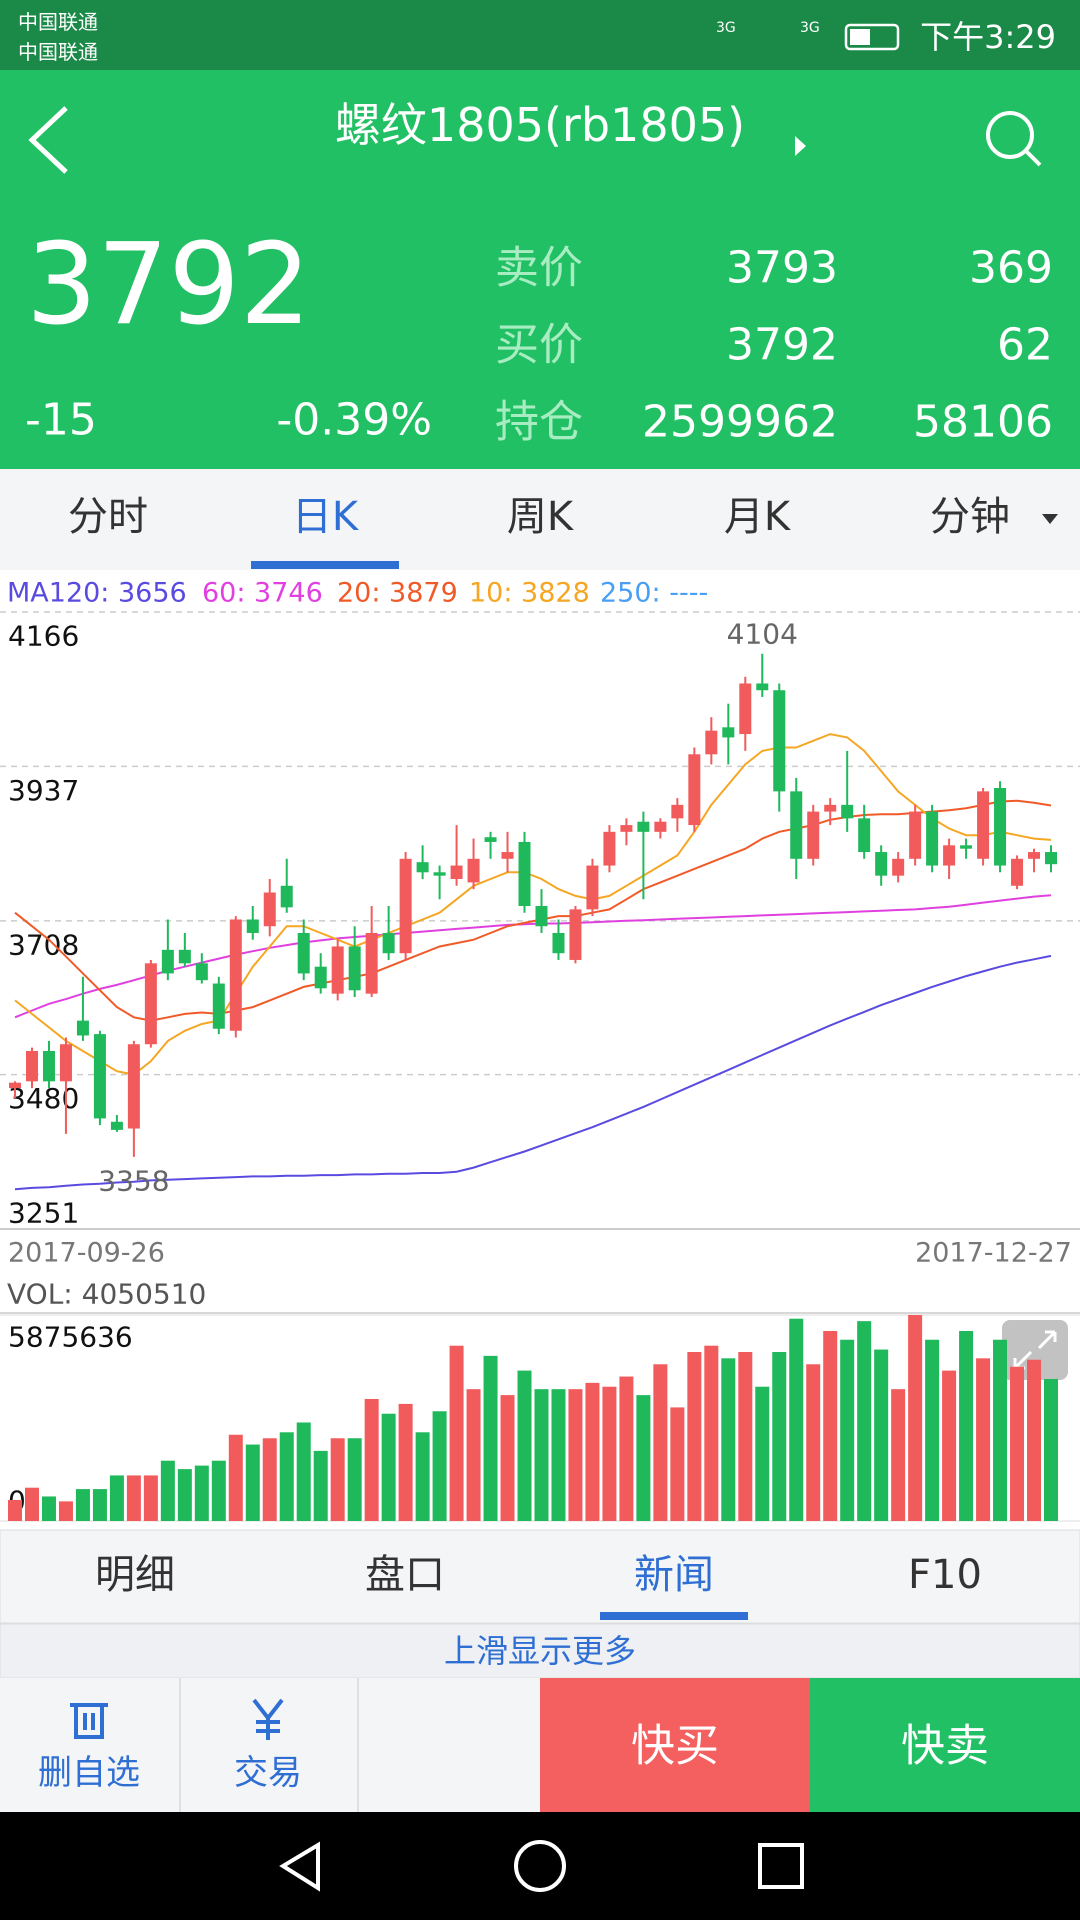 The height and width of the screenshot is (1920, 1080). What do you see at coordinates (89, 1721) in the screenshot?
I see `trash-icon` at bounding box center [89, 1721].